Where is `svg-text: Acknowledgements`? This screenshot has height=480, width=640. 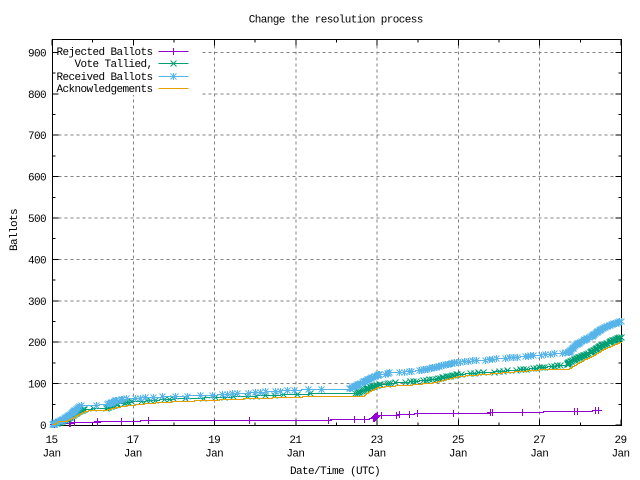 svg-text: Acknowledgements is located at coordinates (104, 90).